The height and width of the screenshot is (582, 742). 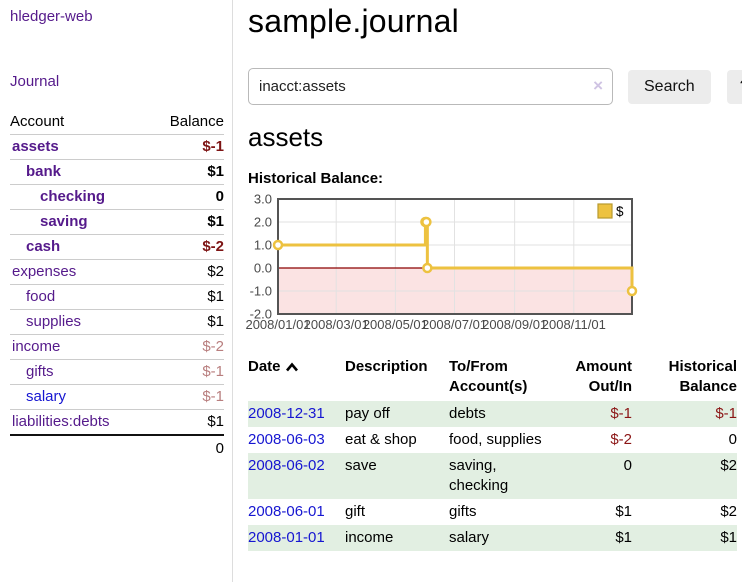 I want to click on transaction-description: save, so click(x=361, y=465).